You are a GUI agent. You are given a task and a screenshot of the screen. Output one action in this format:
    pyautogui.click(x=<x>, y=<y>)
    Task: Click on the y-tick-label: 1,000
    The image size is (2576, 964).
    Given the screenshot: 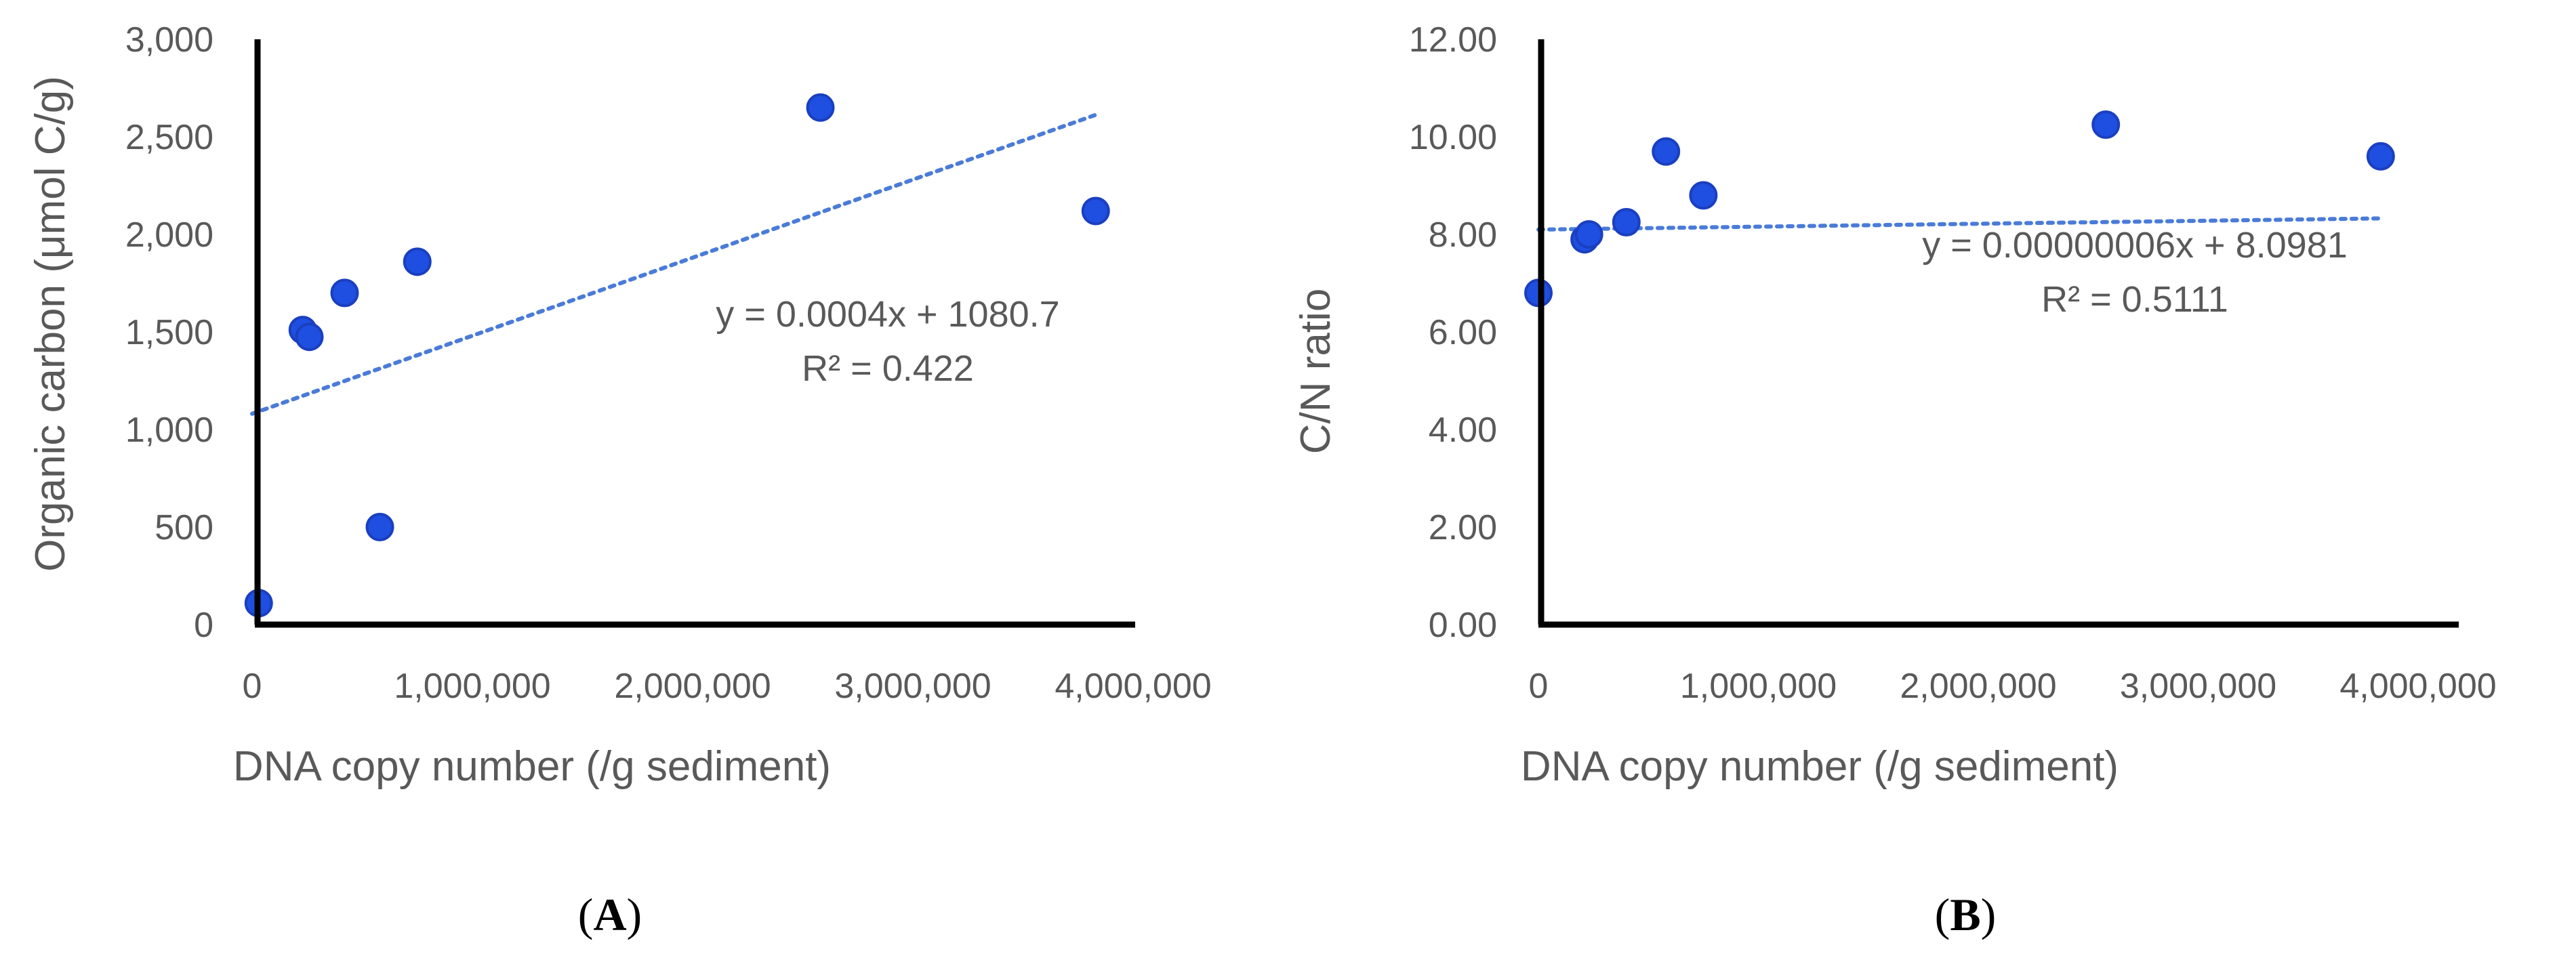 What is the action you would take?
    pyautogui.click(x=169, y=430)
    